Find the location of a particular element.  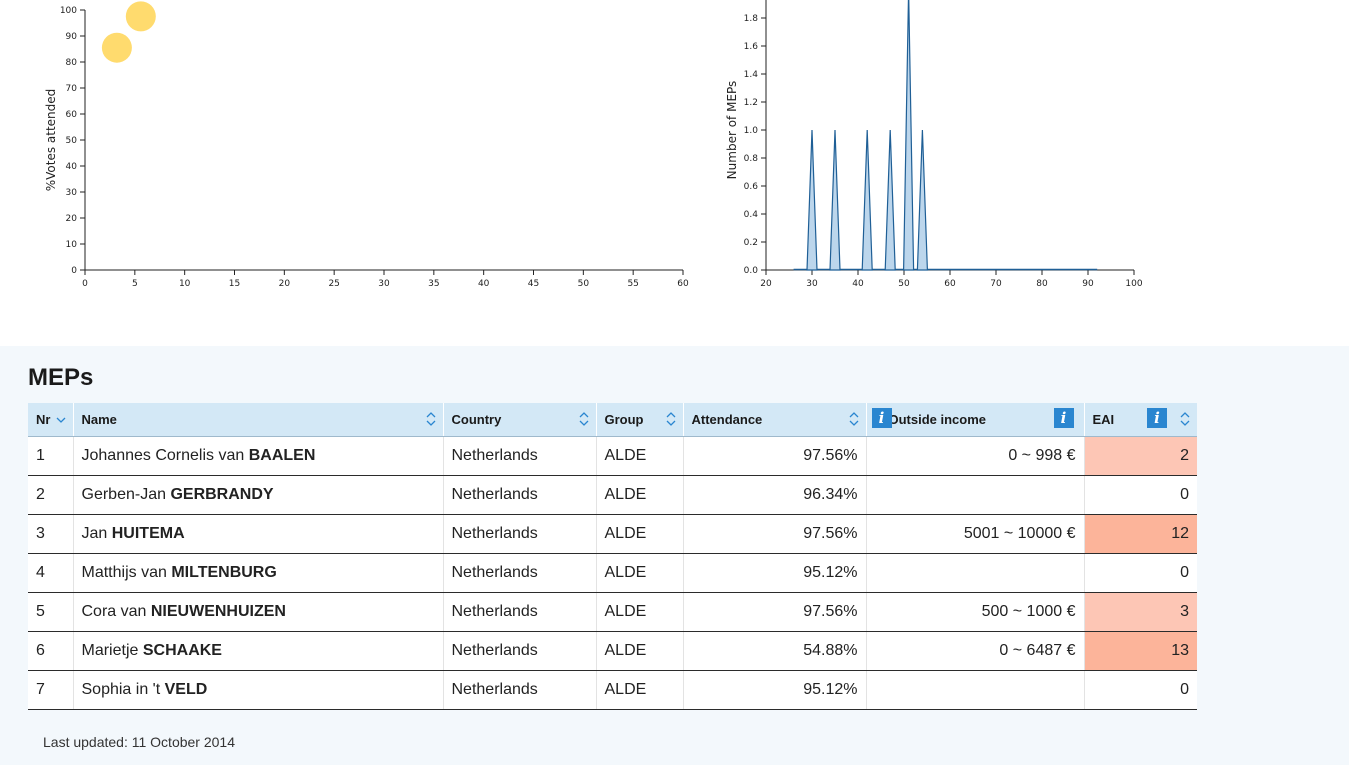

cell-name: Cora van NIEUWENHUIZEN is located at coordinates (257, 612).